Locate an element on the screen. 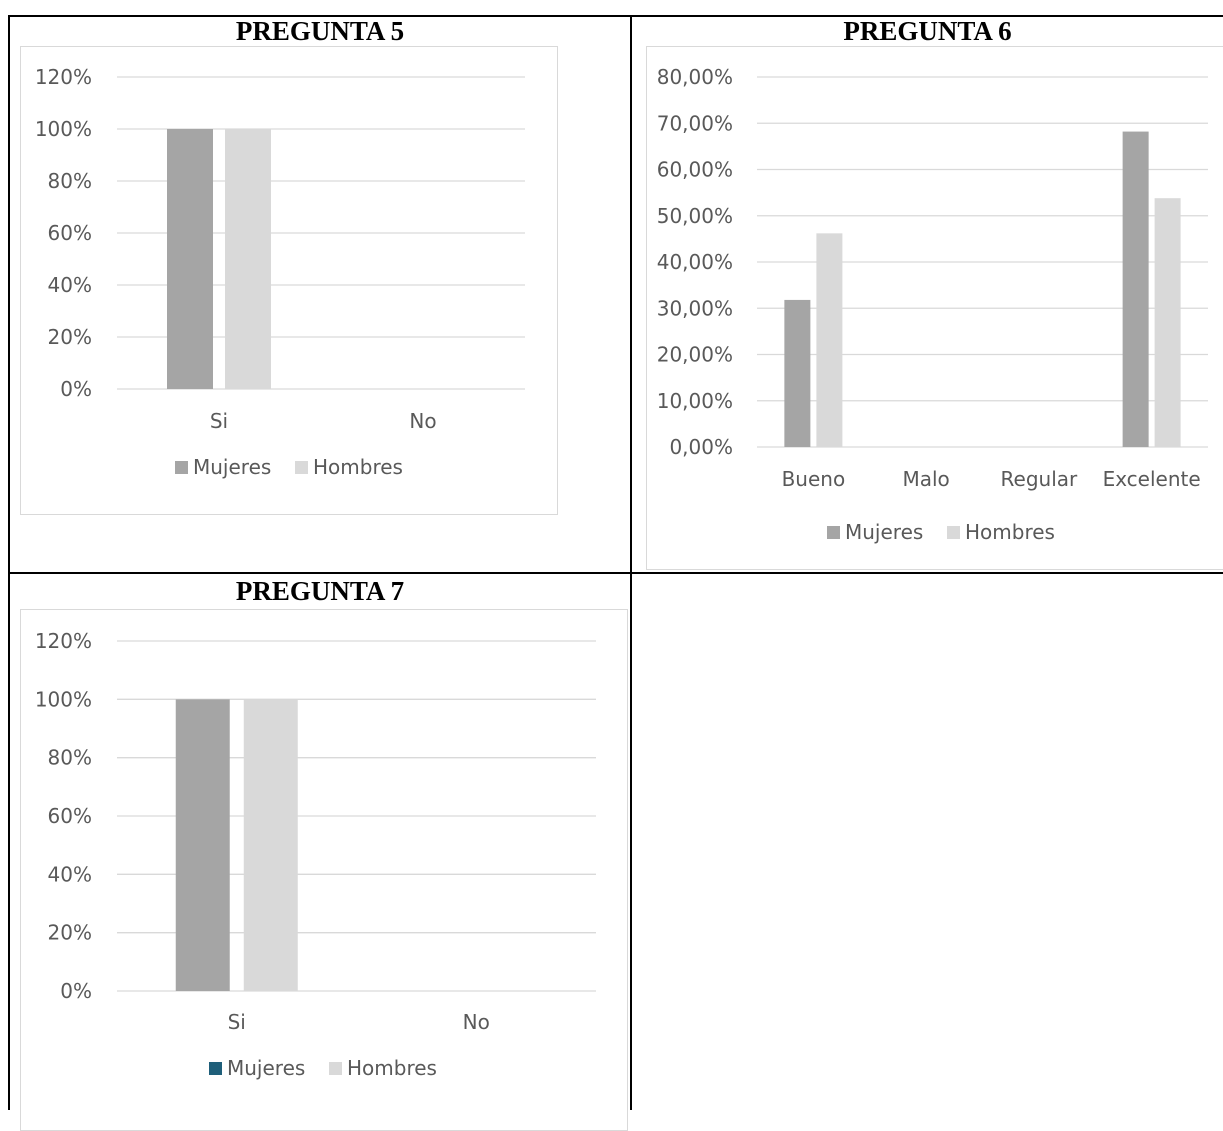 The width and height of the screenshot is (1223, 1131). table-row-divider is located at coordinates (615, 573).